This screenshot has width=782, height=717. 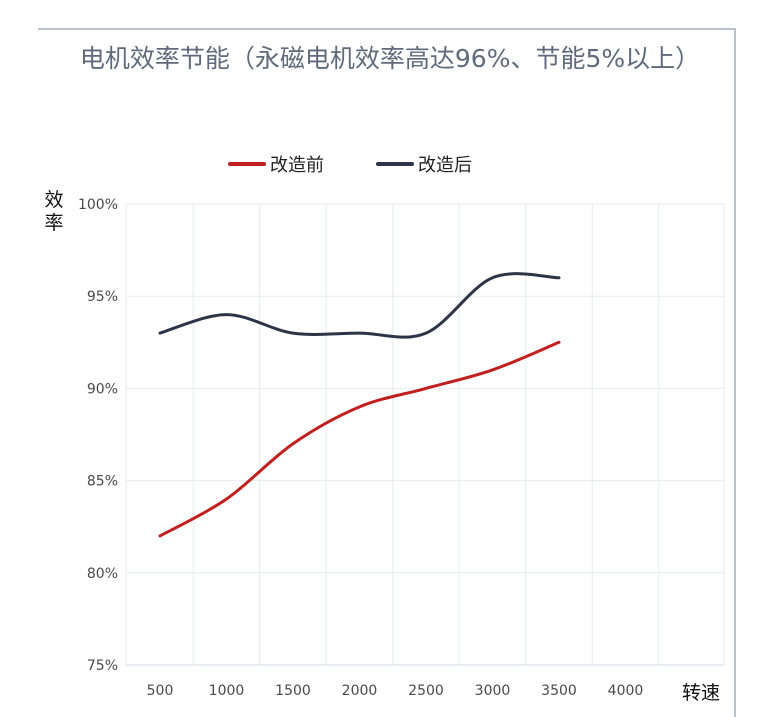 What do you see at coordinates (395, 164) in the screenshot?
I see `legend-swatch-after` at bounding box center [395, 164].